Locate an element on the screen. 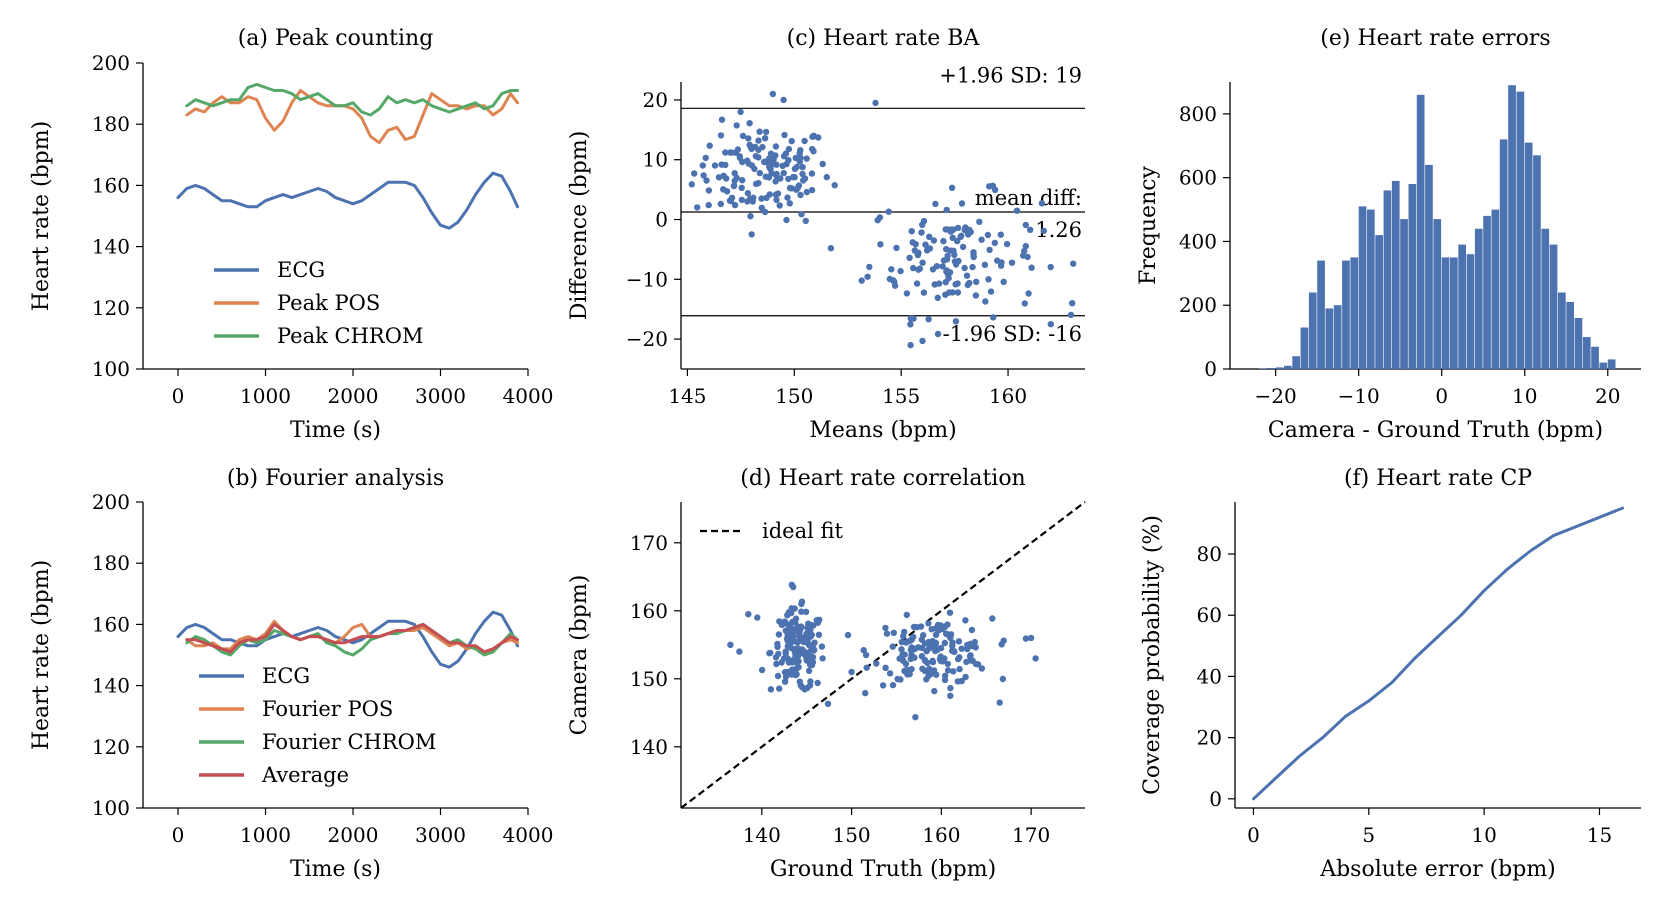  x-tick-label: −20 is located at coordinates (1276, 396).